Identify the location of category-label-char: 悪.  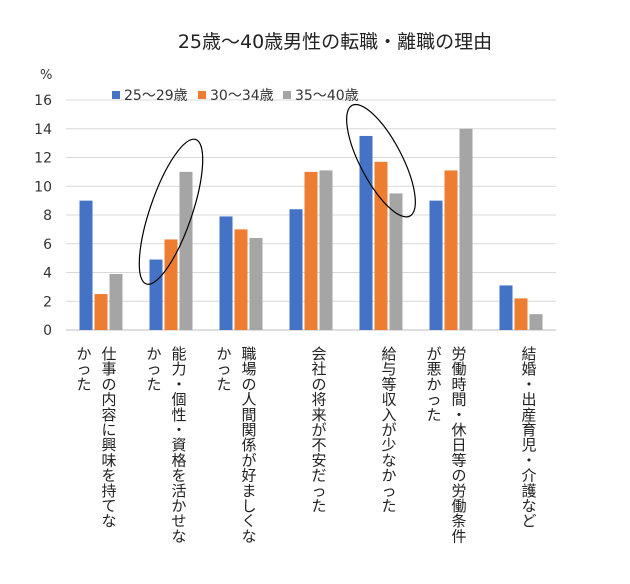
(433, 369).